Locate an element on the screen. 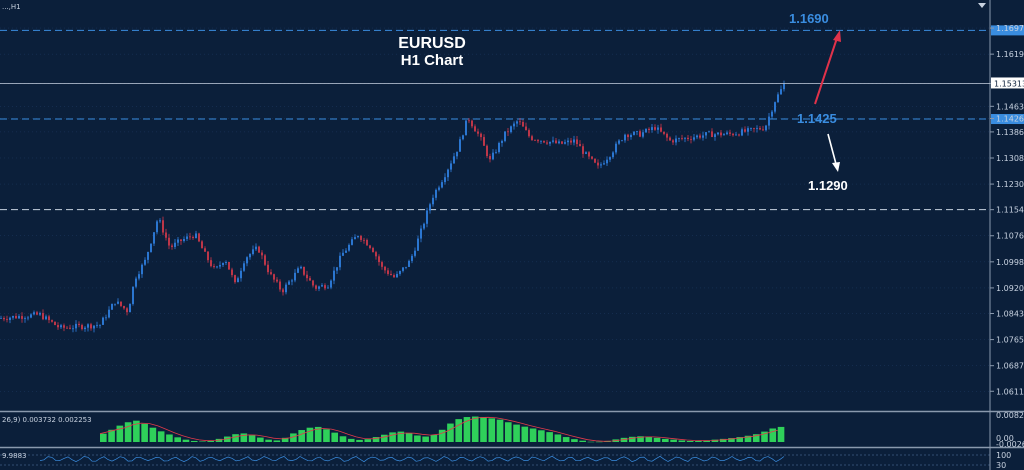 The image size is (1024, 470). price-tick-label: 1.14265 is located at coordinates (1010, 119).